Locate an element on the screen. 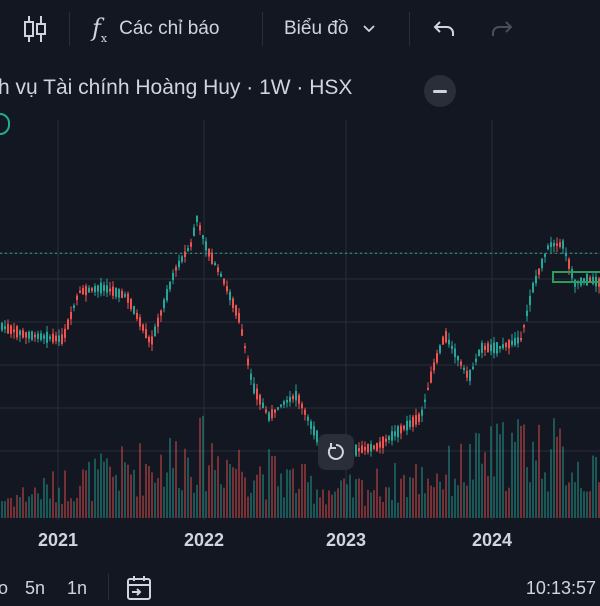 The height and width of the screenshot is (606, 600). top-toolbar: fx Các chỉ báo Biểu đồ is located at coordinates (300, 29).